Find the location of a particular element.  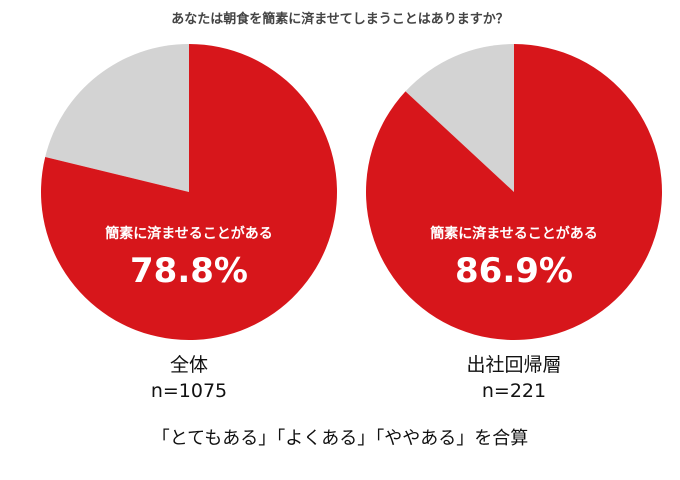

group-n: n=1075 is located at coordinates (189, 391).